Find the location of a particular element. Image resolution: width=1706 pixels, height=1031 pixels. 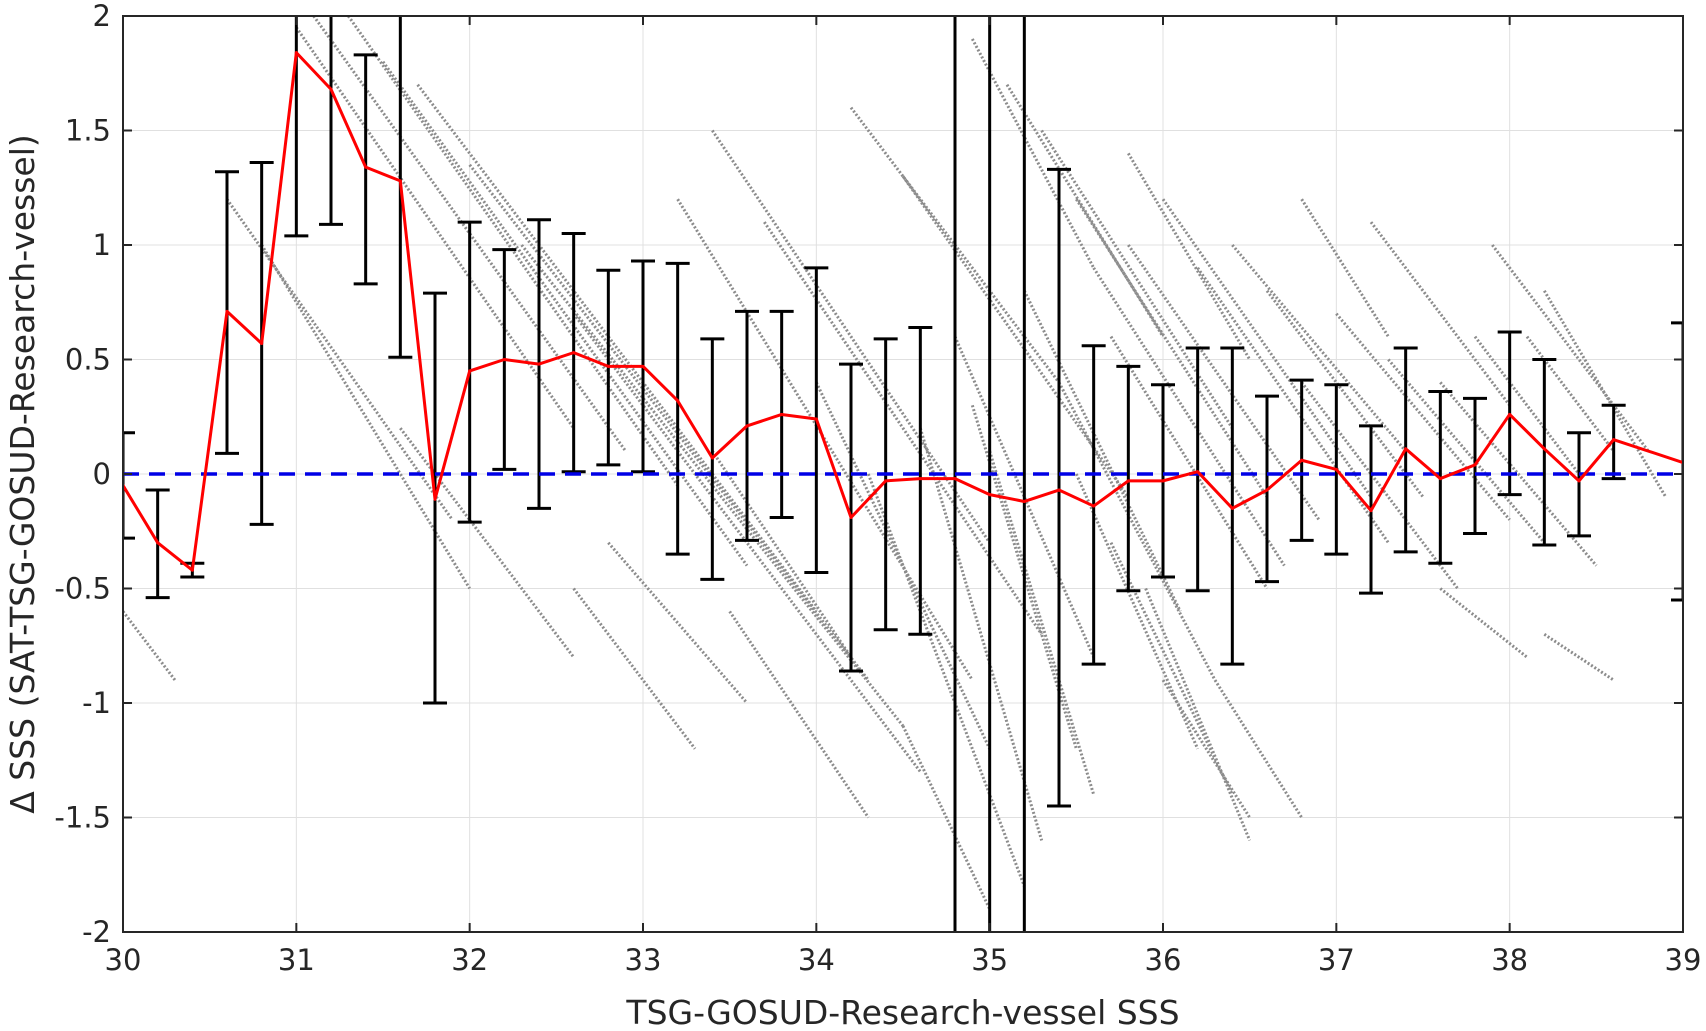

y-tick-label: 1 is located at coordinates (102, 245).